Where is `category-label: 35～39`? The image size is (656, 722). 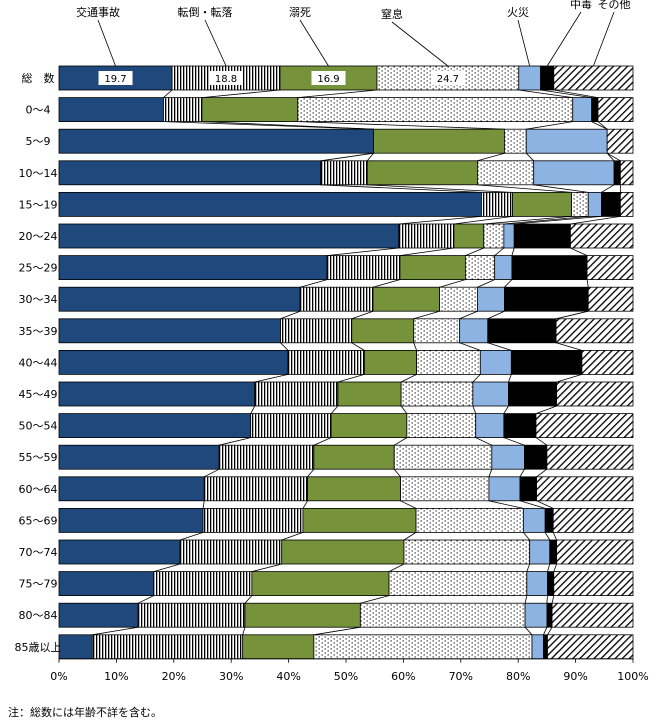 category-label: 35～39 is located at coordinates (38, 331).